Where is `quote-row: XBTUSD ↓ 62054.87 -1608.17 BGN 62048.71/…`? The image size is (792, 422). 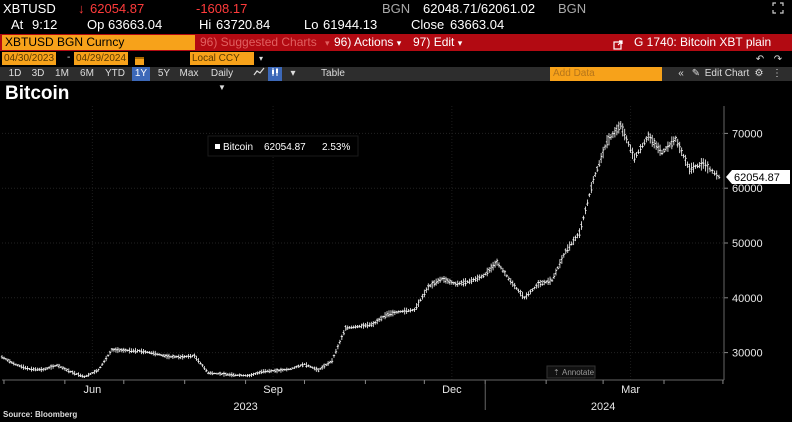 quote-row: XBTUSD ↓ 62054.87 -1608.17 BGN 62048.71/… is located at coordinates (396, 8).